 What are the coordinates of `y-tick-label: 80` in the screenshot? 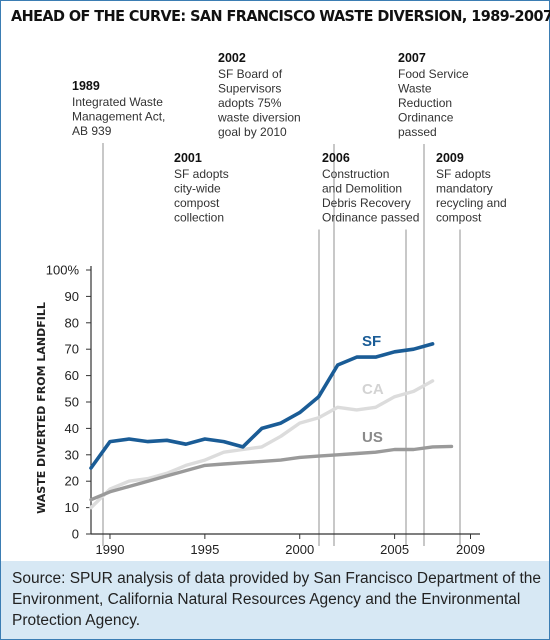 It's located at (72, 322).